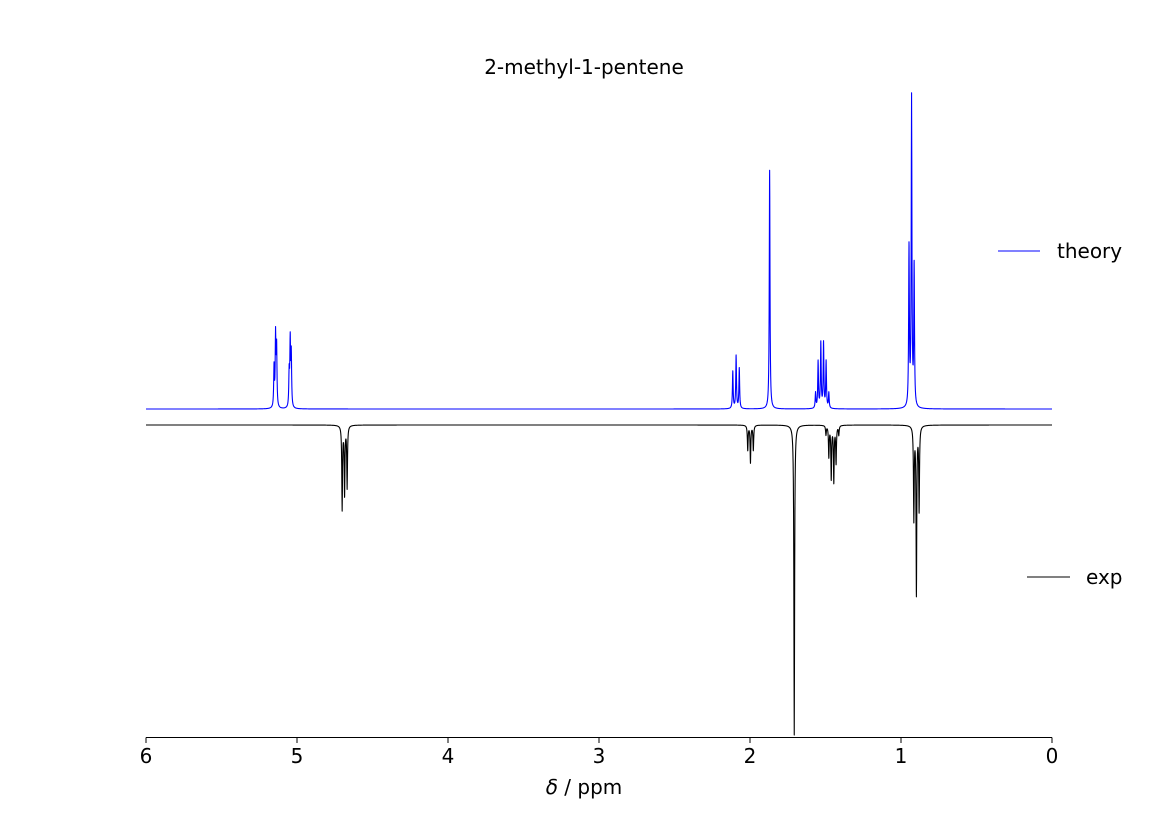 Image resolution: width=1169 pixels, height=831 pixels. I want to click on x-tick-label: 1, so click(901, 756).